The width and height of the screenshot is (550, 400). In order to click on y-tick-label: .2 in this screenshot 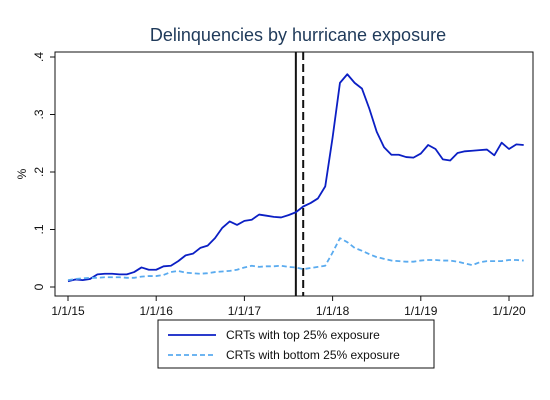, I will do `click(39, 172)`.